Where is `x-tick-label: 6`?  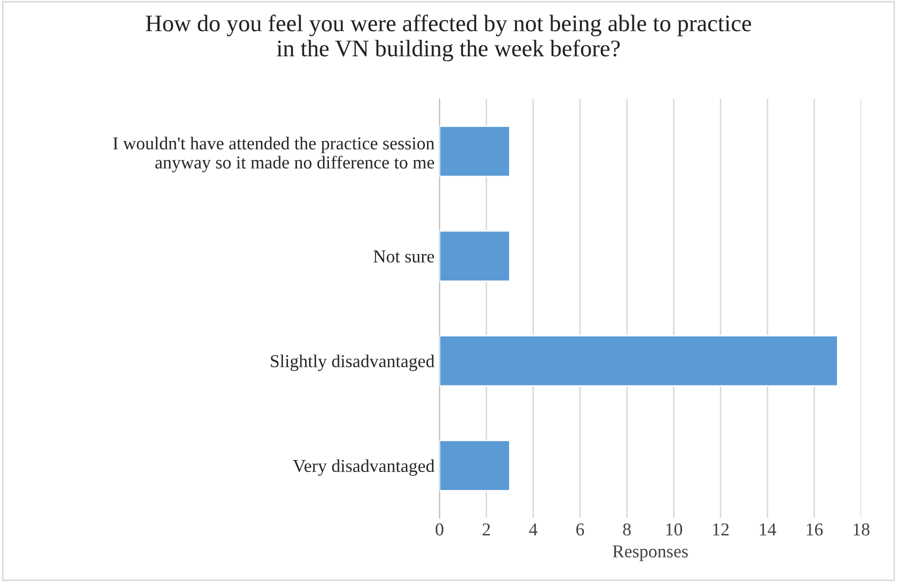 x-tick-label: 6 is located at coordinates (580, 529).